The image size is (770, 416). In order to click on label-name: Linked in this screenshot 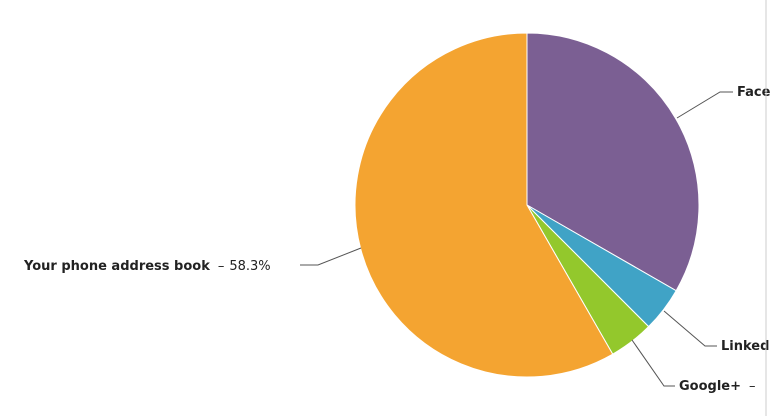, I will do `click(745, 346)`.